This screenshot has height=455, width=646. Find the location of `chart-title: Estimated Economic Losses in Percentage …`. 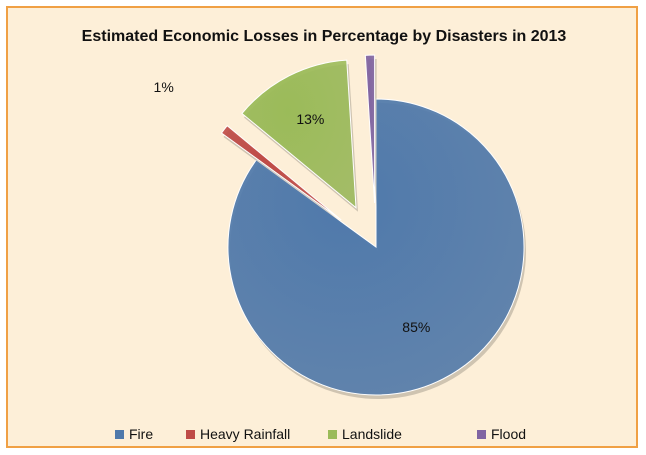

chart-title: Estimated Economic Losses in Percentage … is located at coordinates (324, 36).